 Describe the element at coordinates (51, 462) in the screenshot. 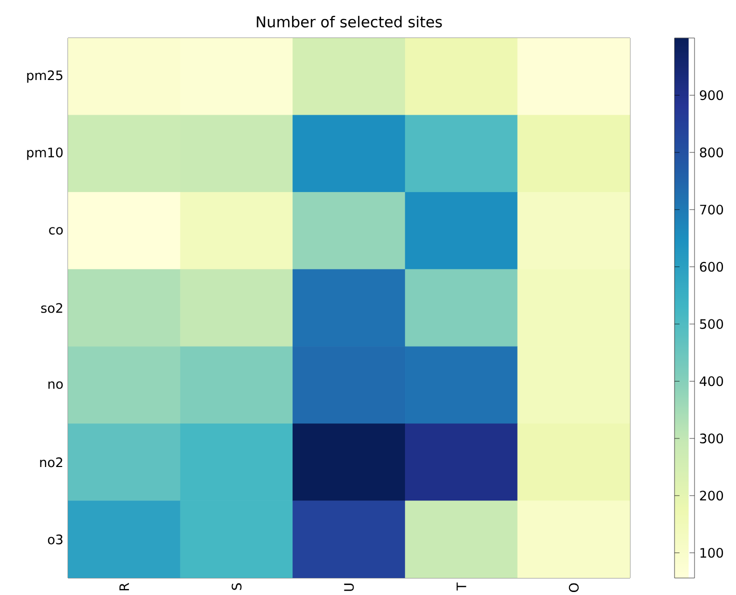

I see `y-tick-label: no2` at that location.